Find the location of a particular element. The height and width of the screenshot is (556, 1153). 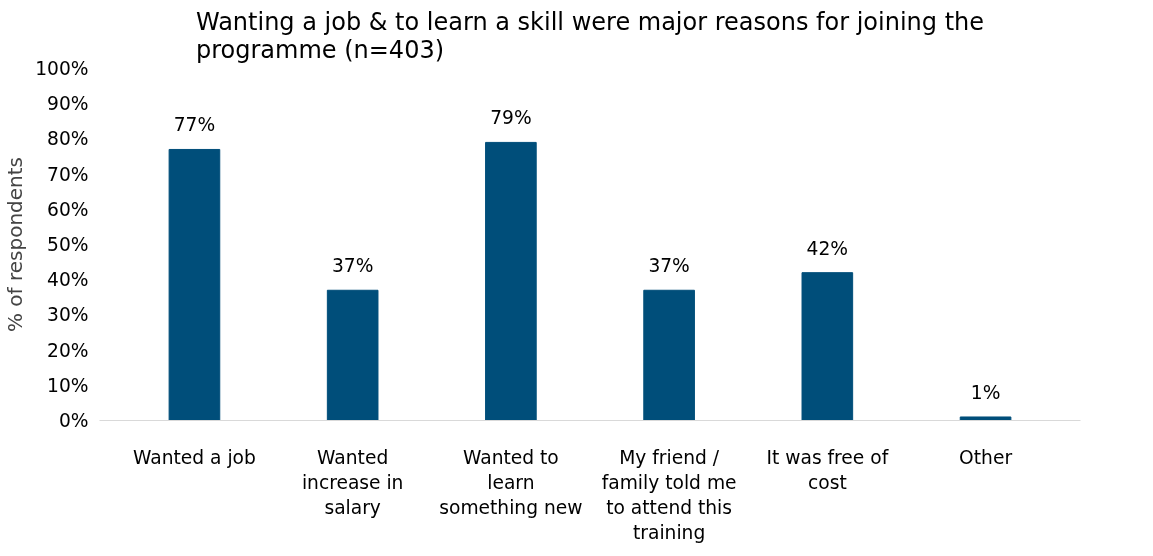

y-tick-label: 90% is located at coordinates (68, 104).